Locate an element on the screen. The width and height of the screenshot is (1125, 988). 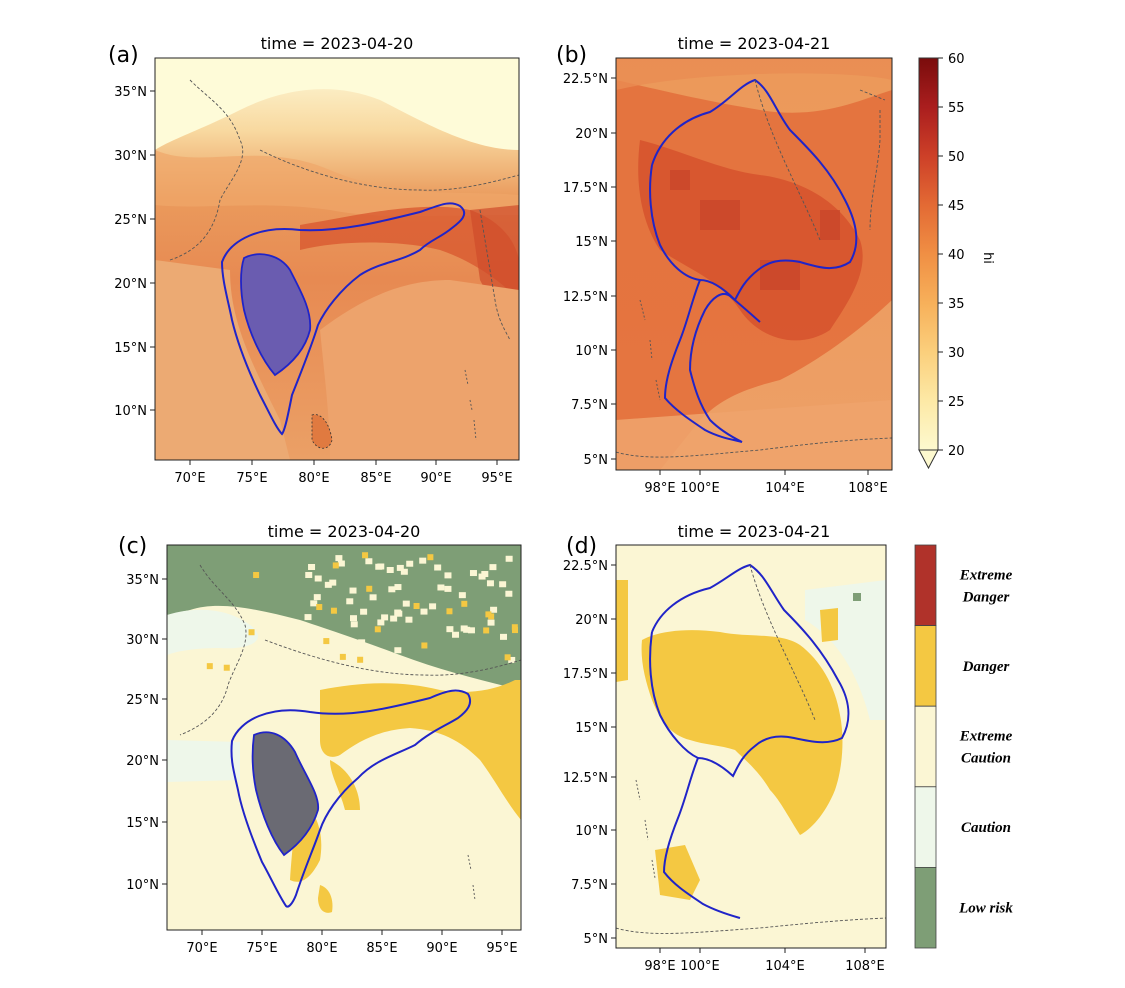
y-tick-label: 35°N is located at coordinates (142, 580).